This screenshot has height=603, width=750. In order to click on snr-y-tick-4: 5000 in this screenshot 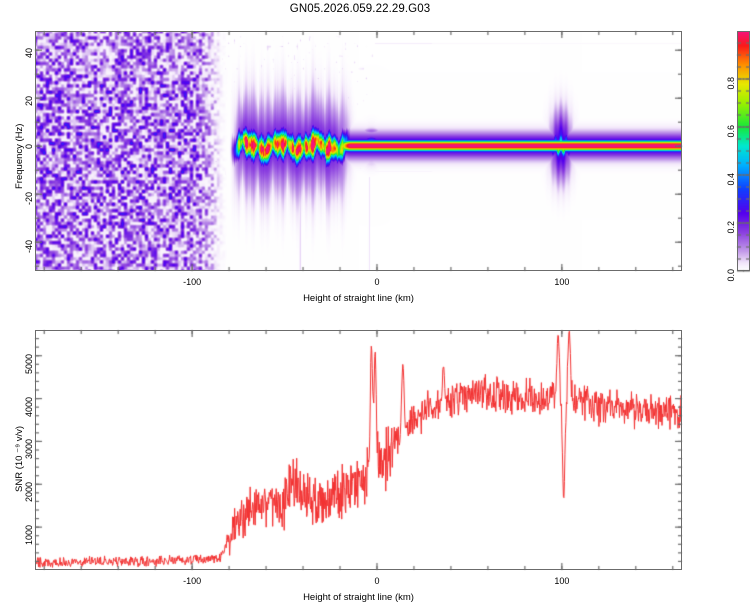, I will do `click(29, 363)`.